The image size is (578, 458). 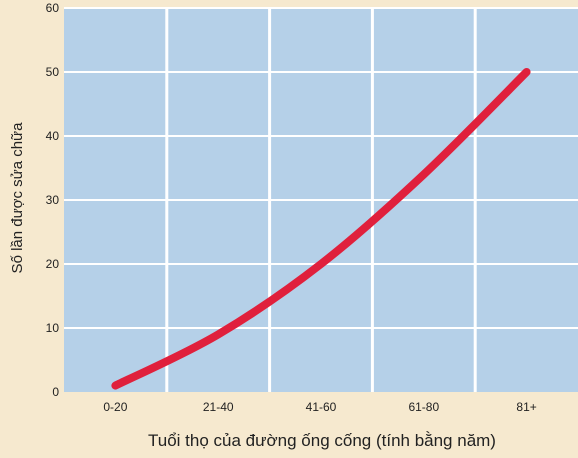 What do you see at coordinates (17, 198) in the screenshot?
I see `y-axis-label: Số lần được sửa chữa` at bounding box center [17, 198].